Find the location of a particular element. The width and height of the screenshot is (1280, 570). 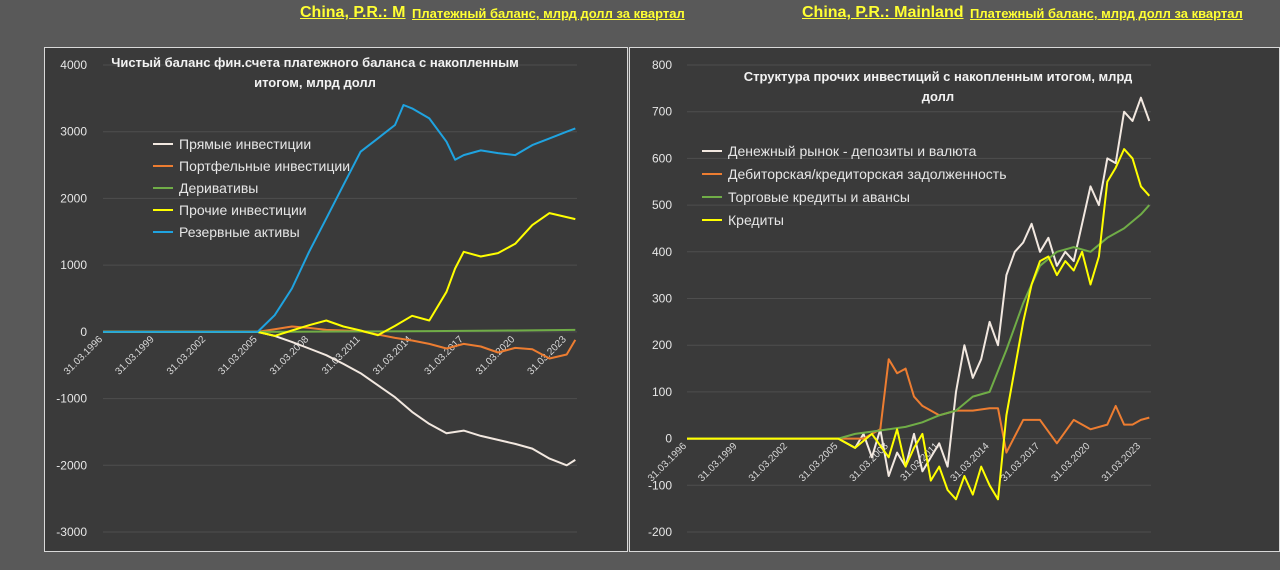

y-tick-label: -100 is located at coordinates (660, 485).